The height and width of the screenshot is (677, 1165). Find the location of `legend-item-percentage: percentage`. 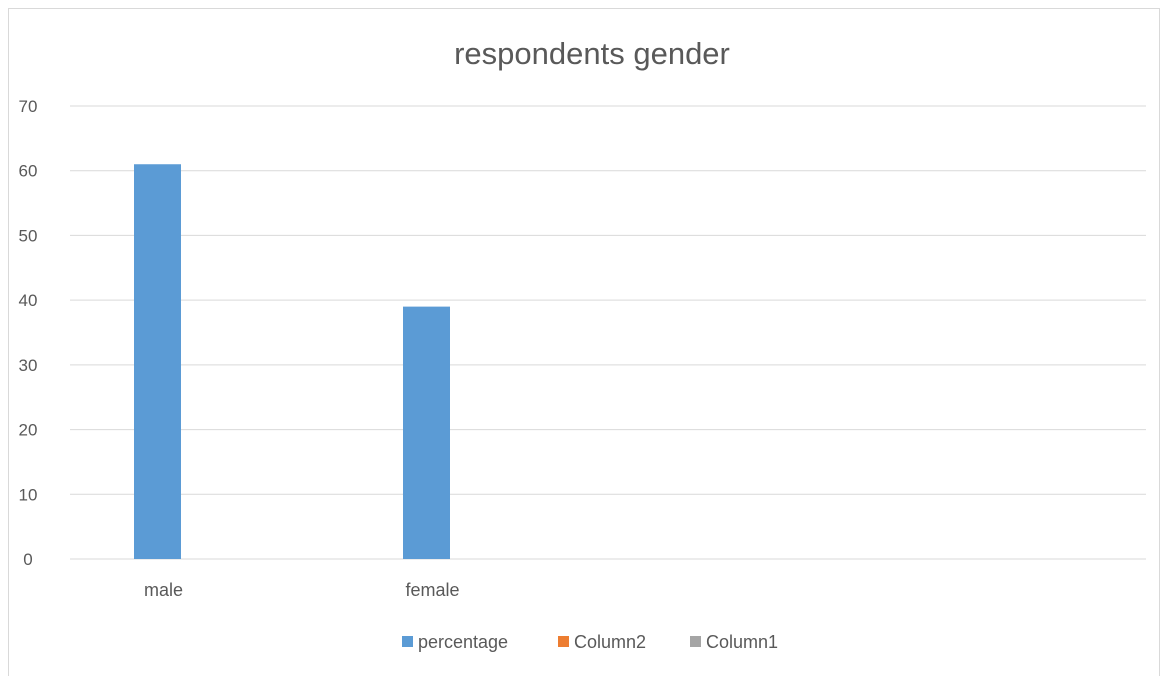

legend-item-percentage: percentage is located at coordinates (455, 642).